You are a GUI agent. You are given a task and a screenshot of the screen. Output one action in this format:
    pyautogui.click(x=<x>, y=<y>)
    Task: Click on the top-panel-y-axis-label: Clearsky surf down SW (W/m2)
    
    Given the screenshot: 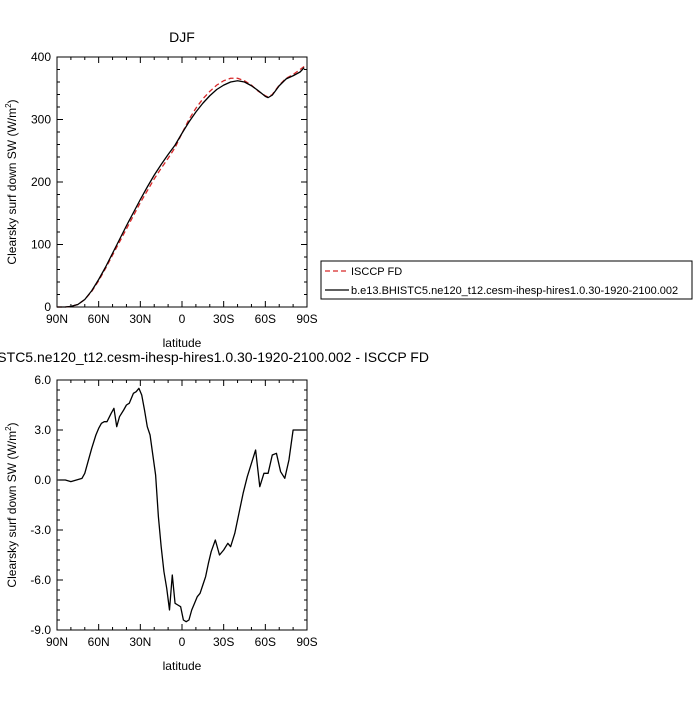 What is the action you would take?
    pyautogui.click(x=11, y=181)
    